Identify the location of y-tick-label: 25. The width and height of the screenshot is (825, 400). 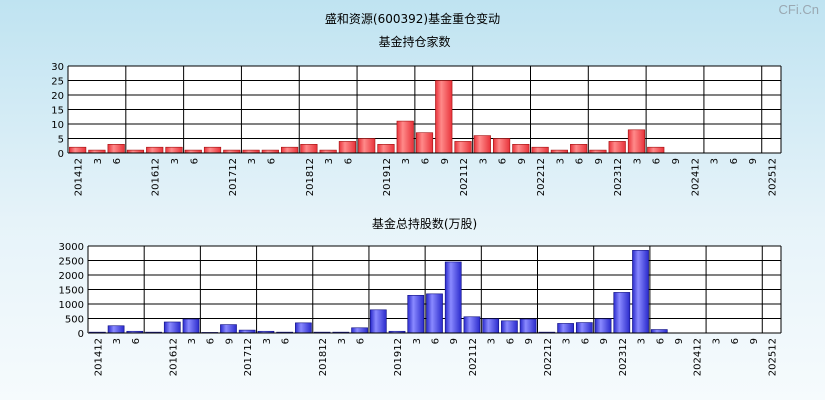
(57, 82).